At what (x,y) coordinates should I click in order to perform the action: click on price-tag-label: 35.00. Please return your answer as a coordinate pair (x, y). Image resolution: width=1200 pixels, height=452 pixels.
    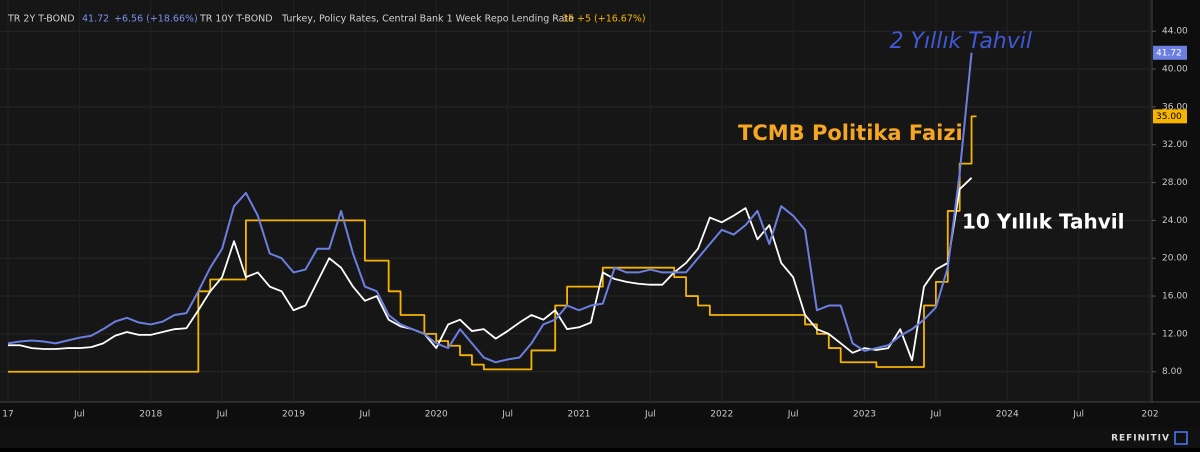
    Looking at the image, I should click on (1169, 117).